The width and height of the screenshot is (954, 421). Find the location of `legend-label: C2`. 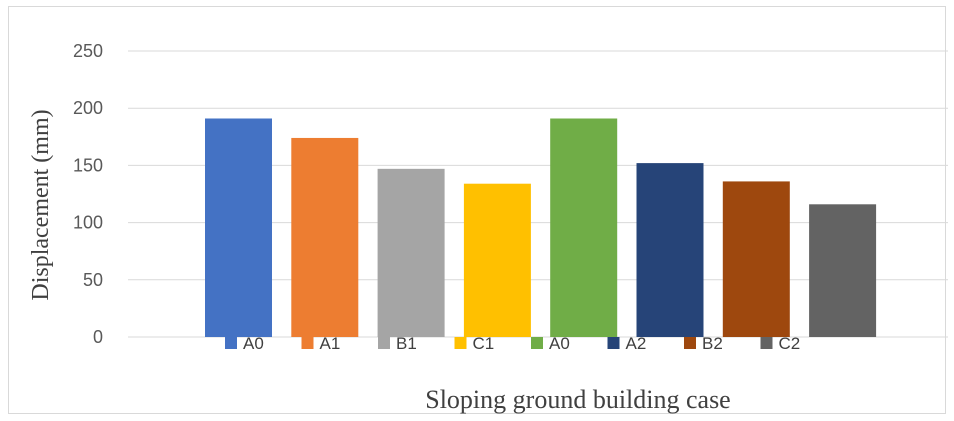

legend-label: C2 is located at coordinates (790, 343).